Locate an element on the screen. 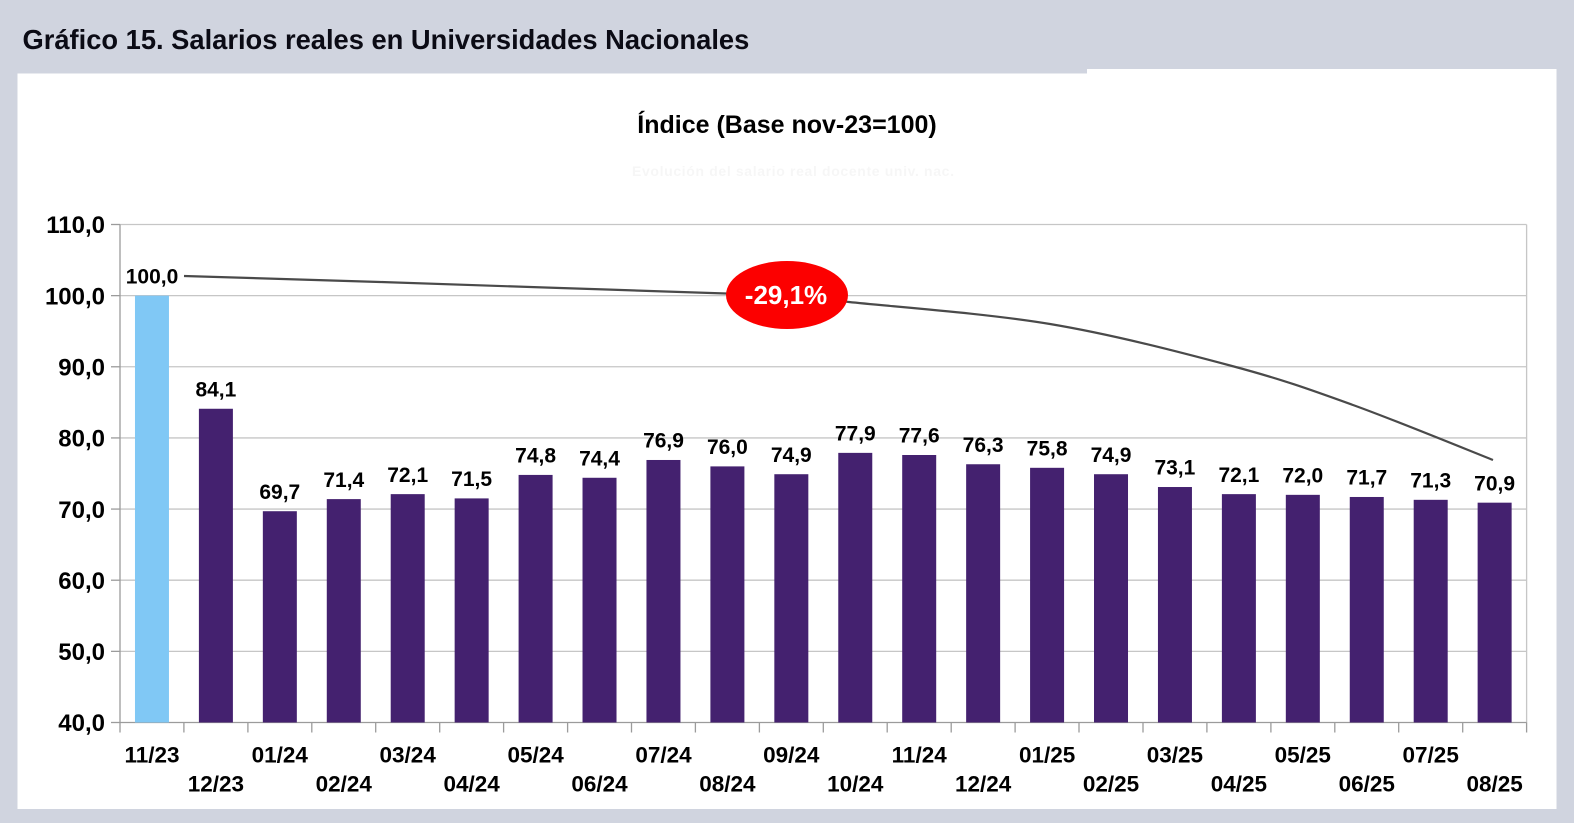 The image size is (1574, 823). svg-text: 09/24 is located at coordinates (791, 755).